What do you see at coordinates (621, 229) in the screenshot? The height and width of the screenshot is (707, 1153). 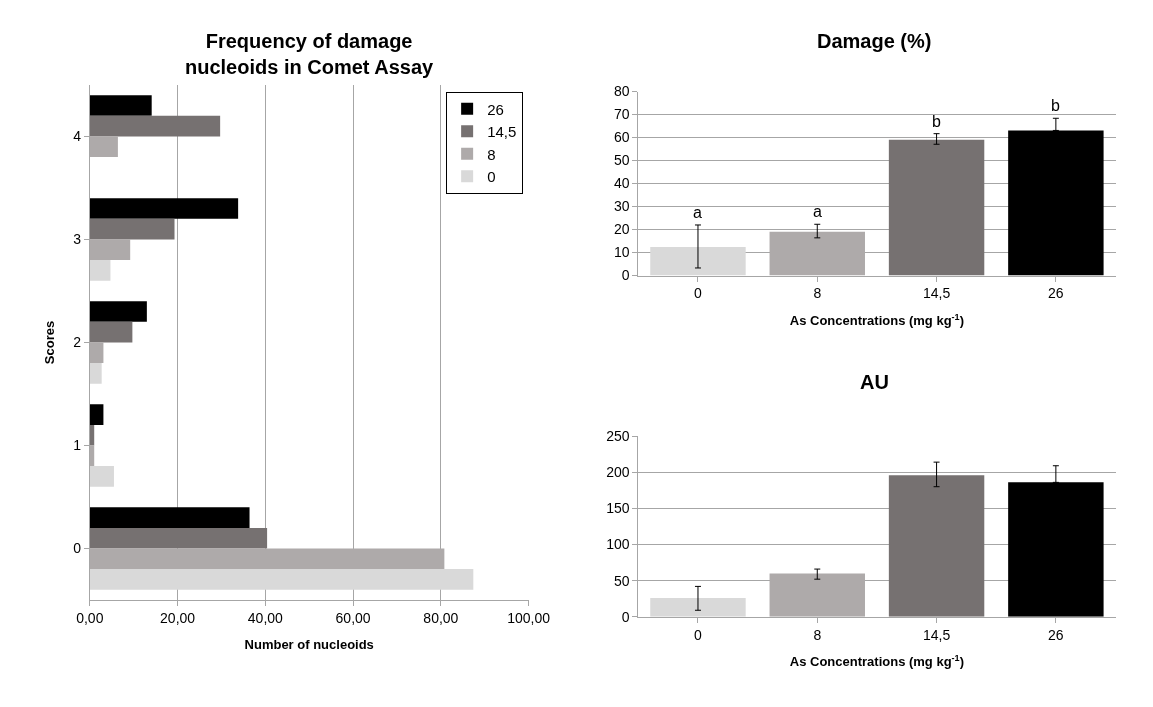 I see `y-tick-label: 20` at bounding box center [621, 229].